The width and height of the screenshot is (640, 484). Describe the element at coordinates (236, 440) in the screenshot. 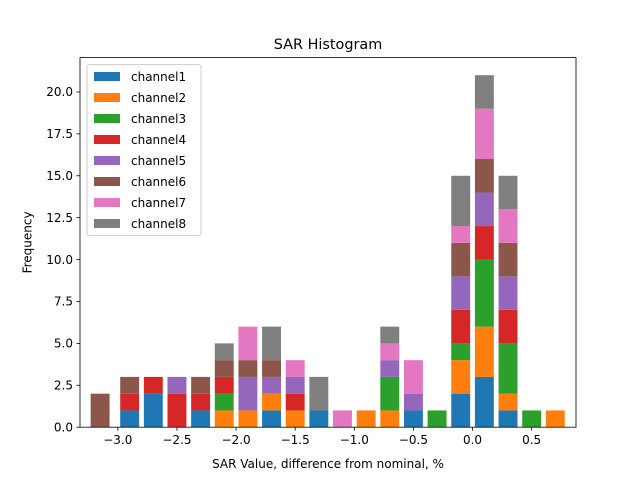

I see `x-tick-label: −2.0` at that location.